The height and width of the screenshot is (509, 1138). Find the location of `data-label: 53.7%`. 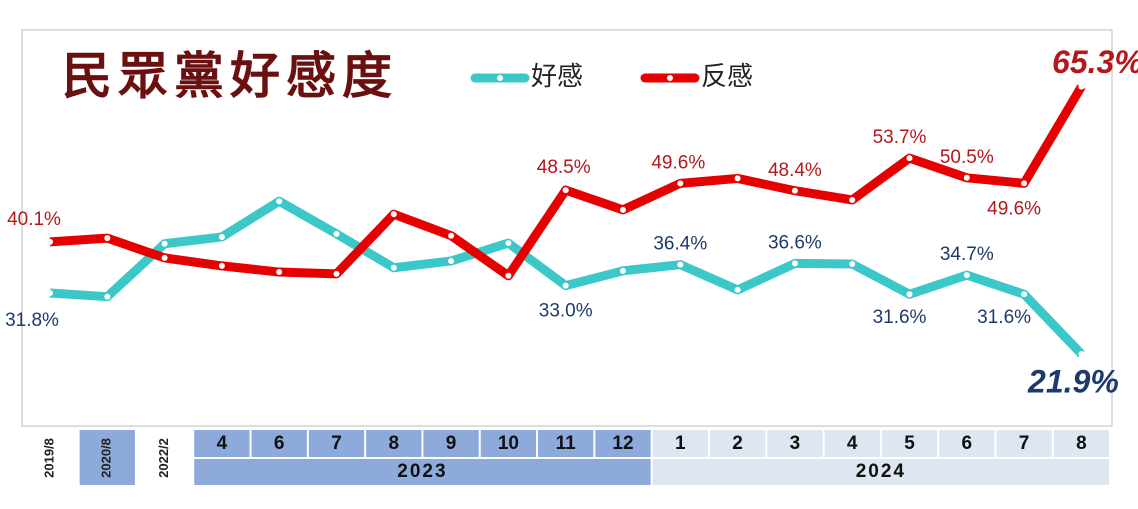

data-label: 53.7% is located at coordinates (900, 137).